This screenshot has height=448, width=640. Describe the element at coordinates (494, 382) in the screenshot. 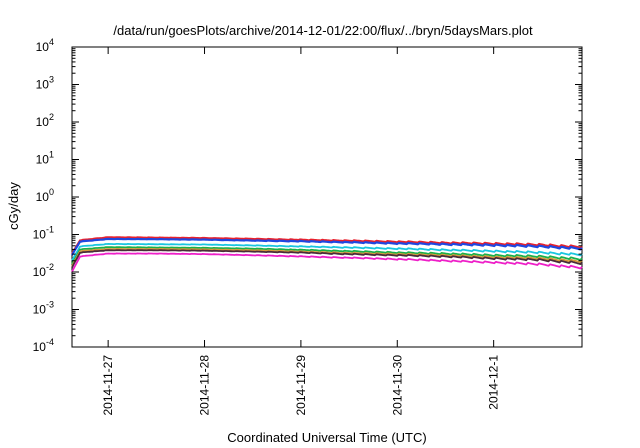

I see `x-tick-label: 2014-12-1` at that location.